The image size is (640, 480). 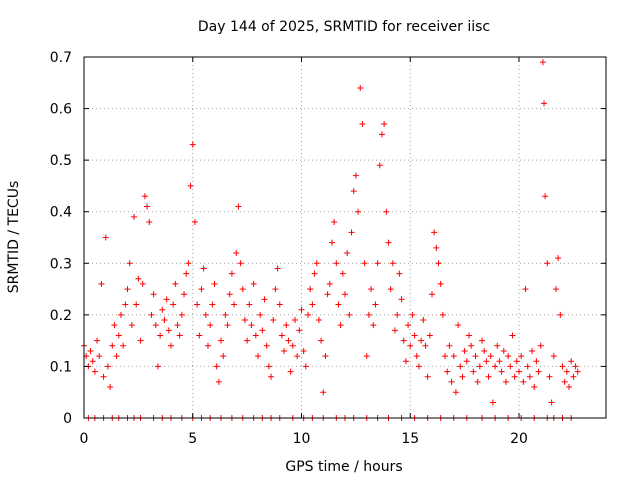 I want to click on x-tick-label: 0, so click(x=84, y=439).